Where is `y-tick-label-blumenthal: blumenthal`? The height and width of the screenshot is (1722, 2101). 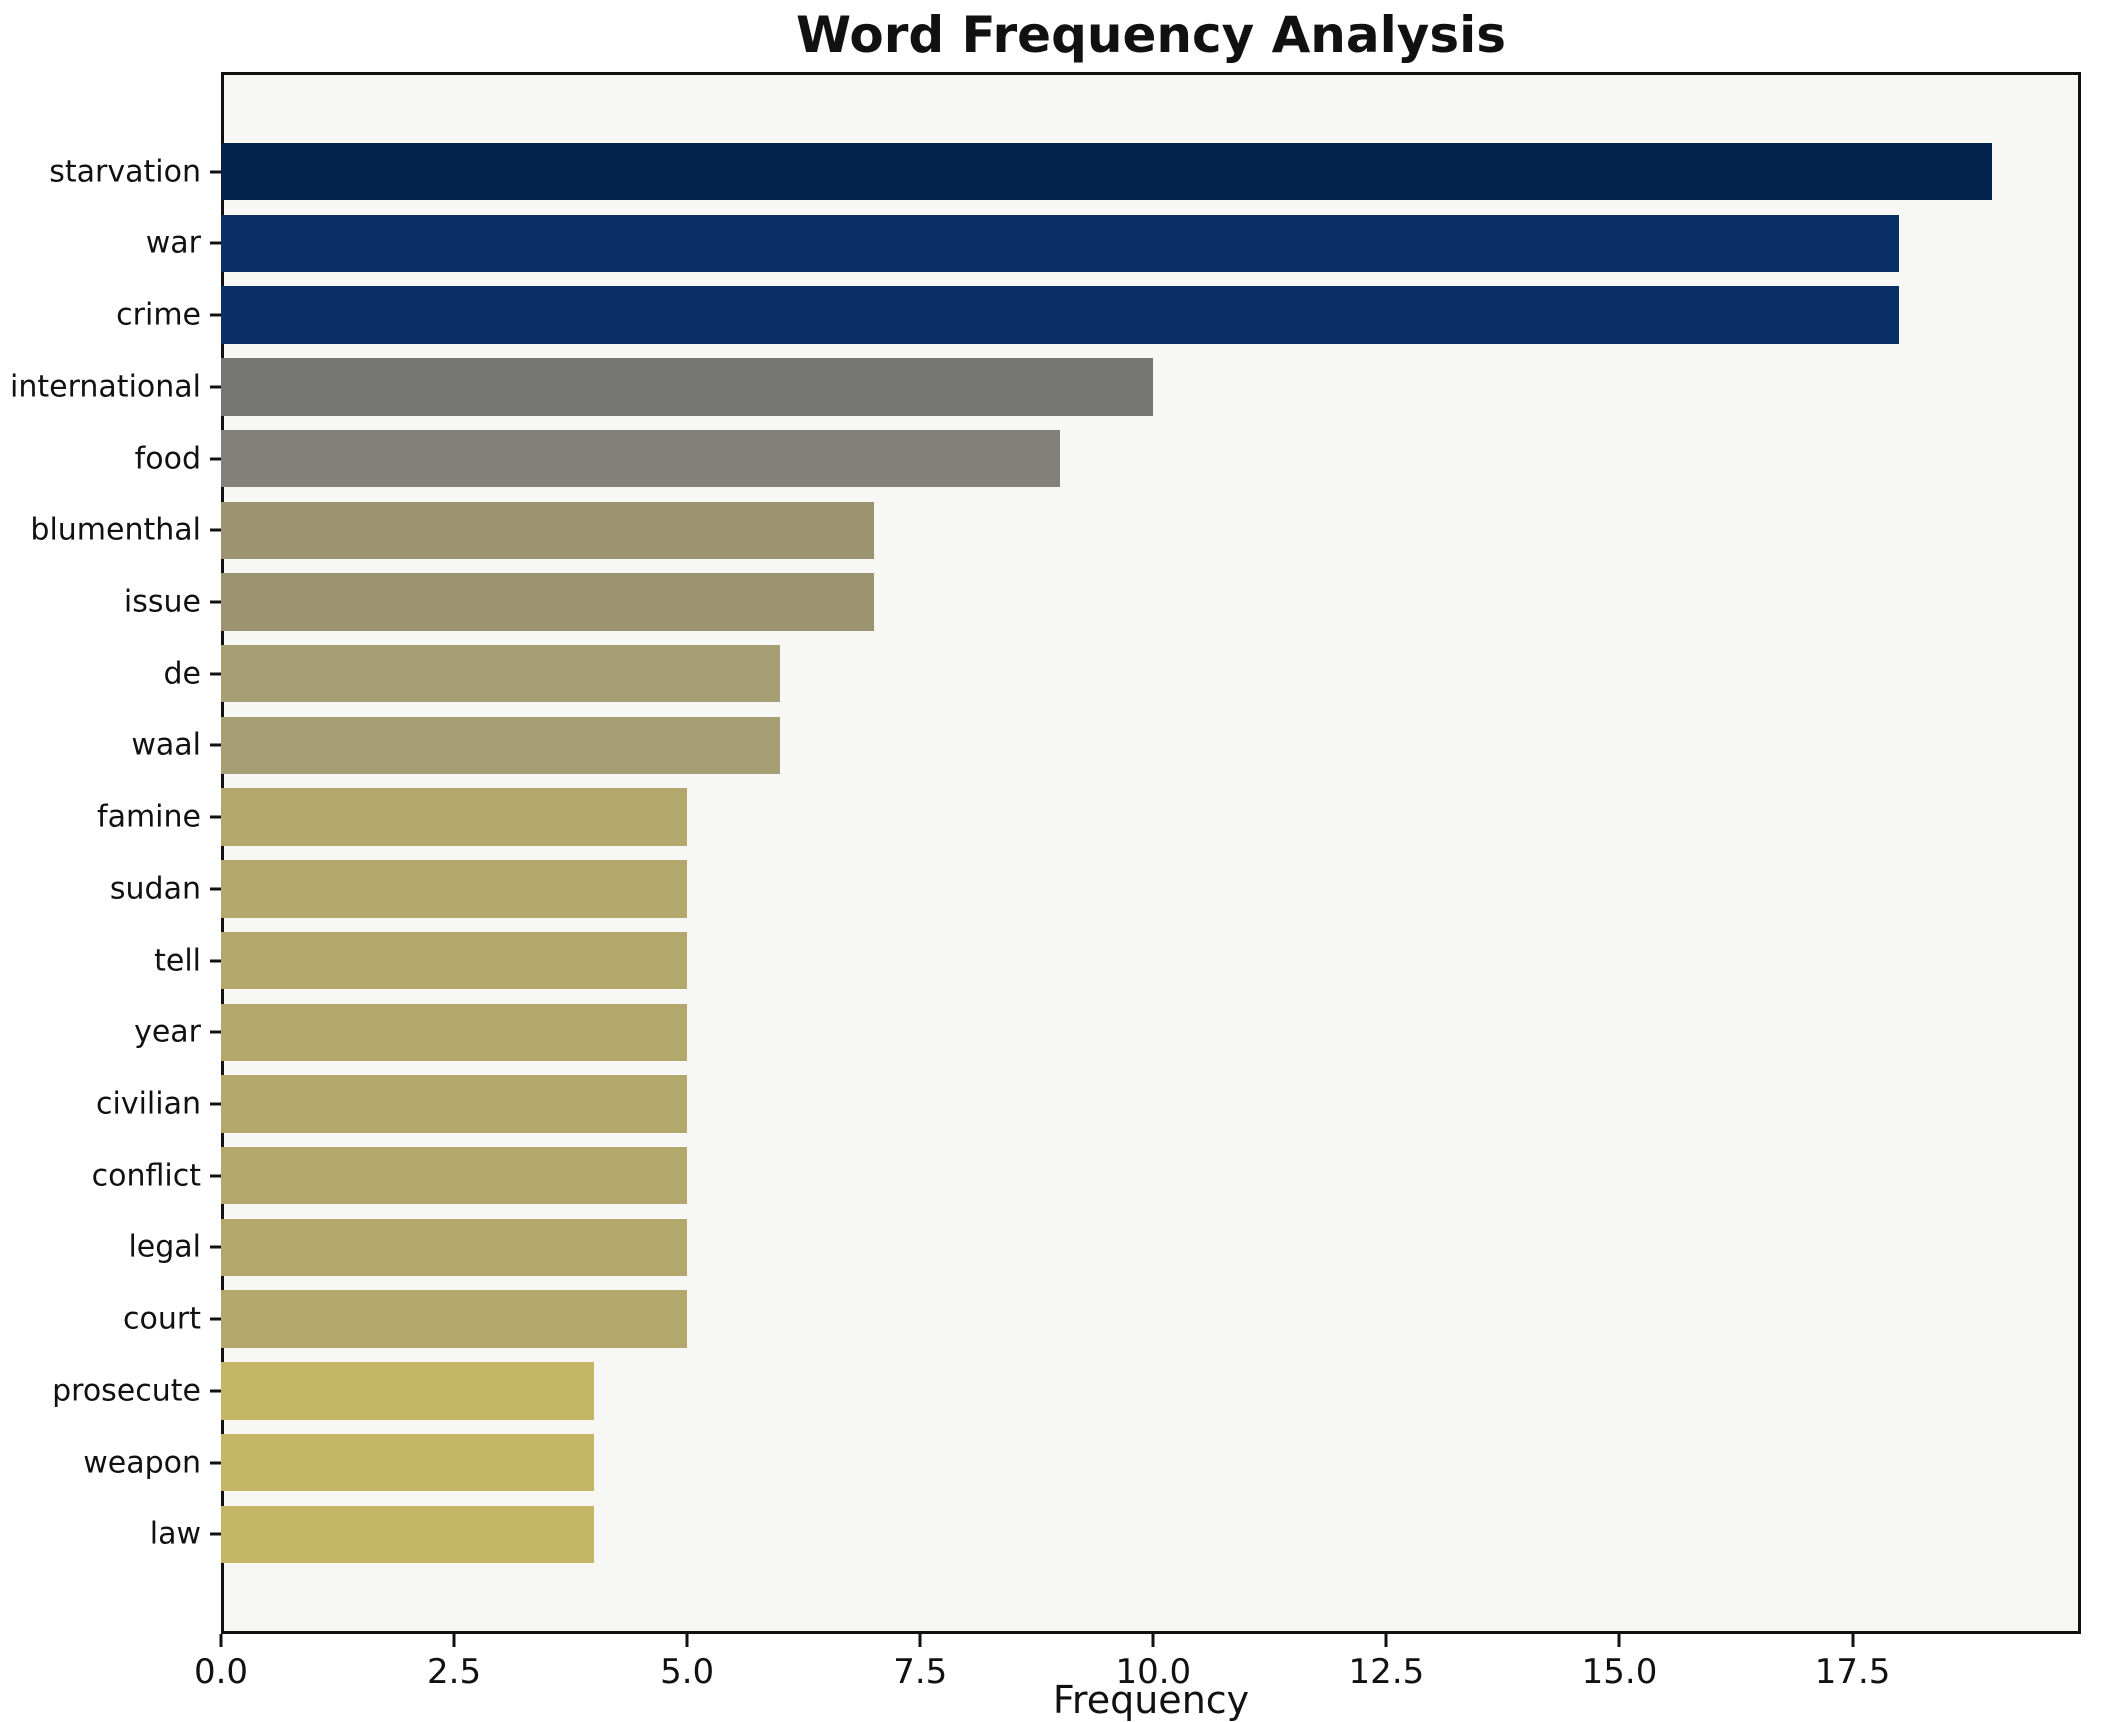
y-tick-label-blumenthal: blumenthal is located at coordinates (115, 530).